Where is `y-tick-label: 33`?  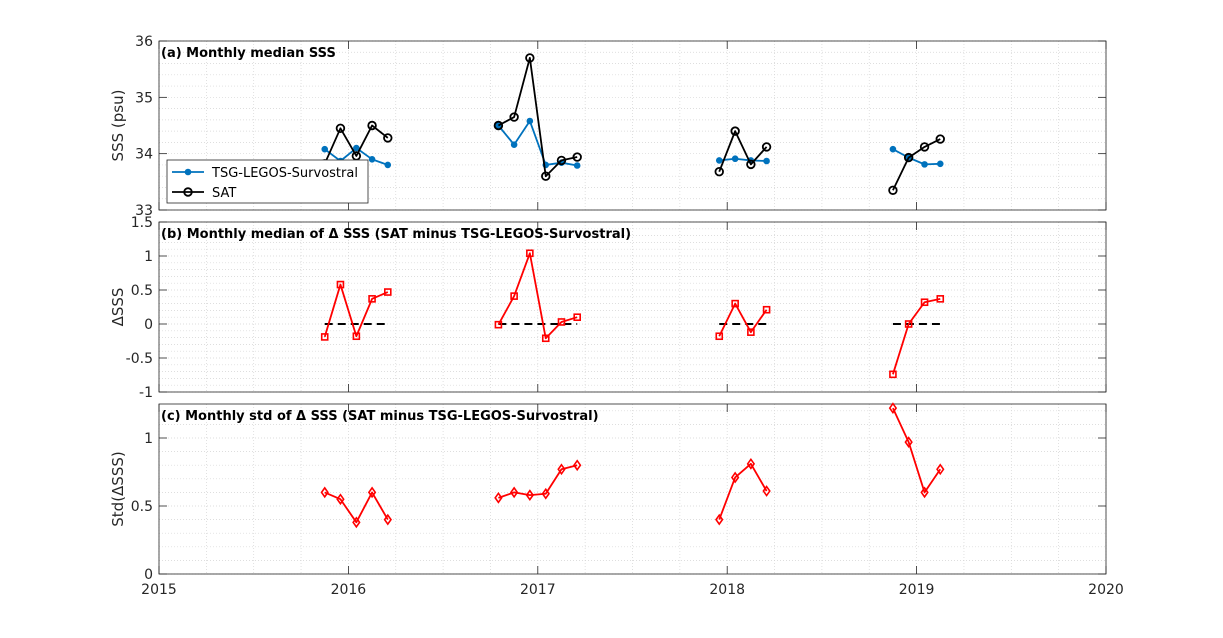
y-tick-label: 33 is located at coordinates (144, 211).